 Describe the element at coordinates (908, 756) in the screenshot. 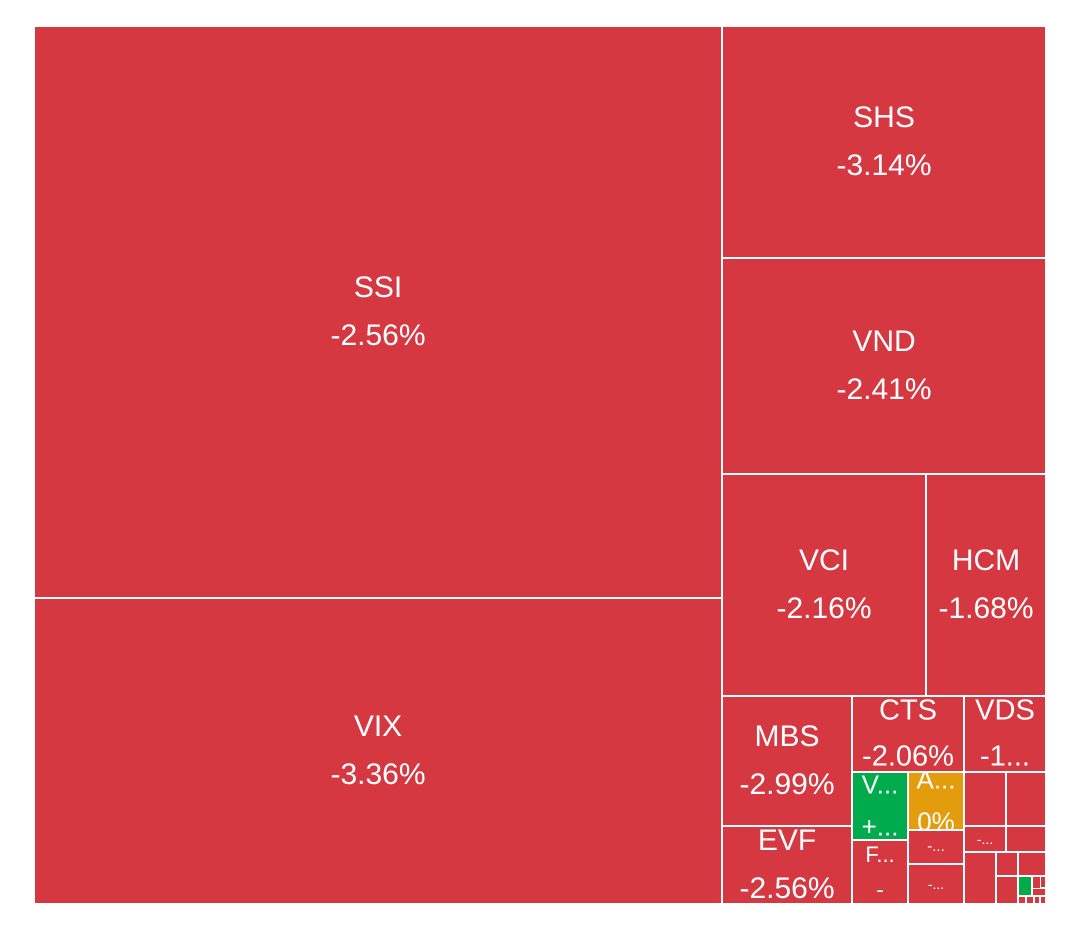

I see `tile-value: -2.06%` at that location.